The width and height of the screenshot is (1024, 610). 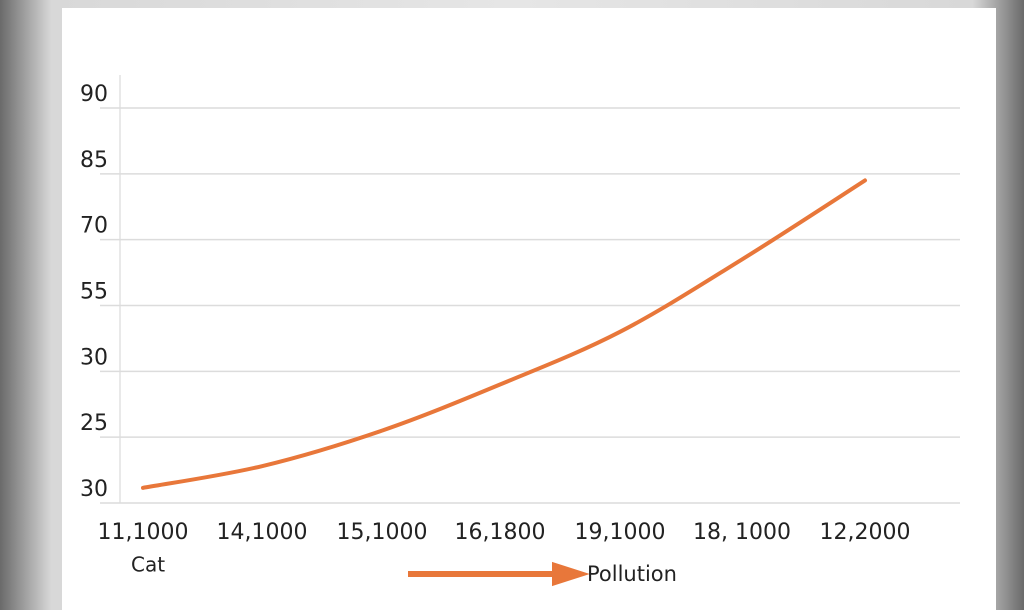 I want to click on y-tick-label: 25, so click(x=94, y=423).